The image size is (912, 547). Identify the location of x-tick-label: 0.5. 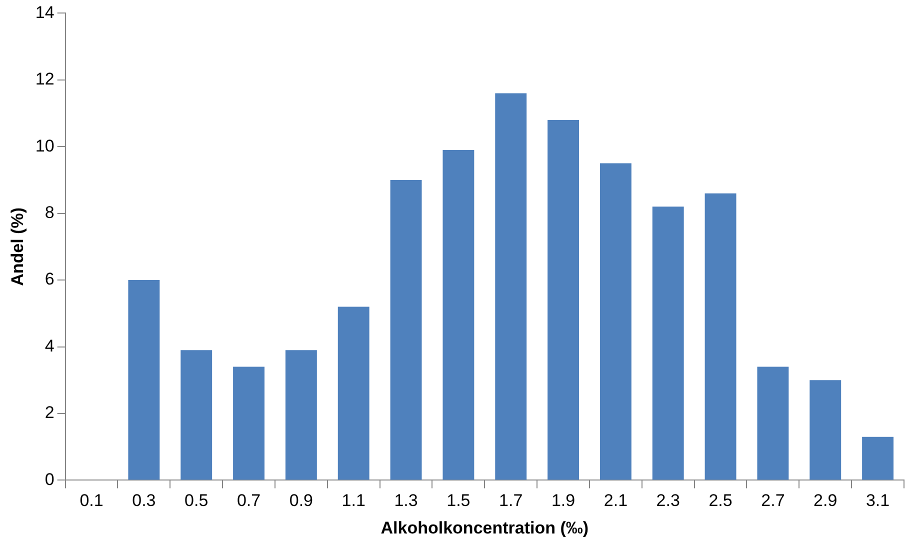
(196, 500).